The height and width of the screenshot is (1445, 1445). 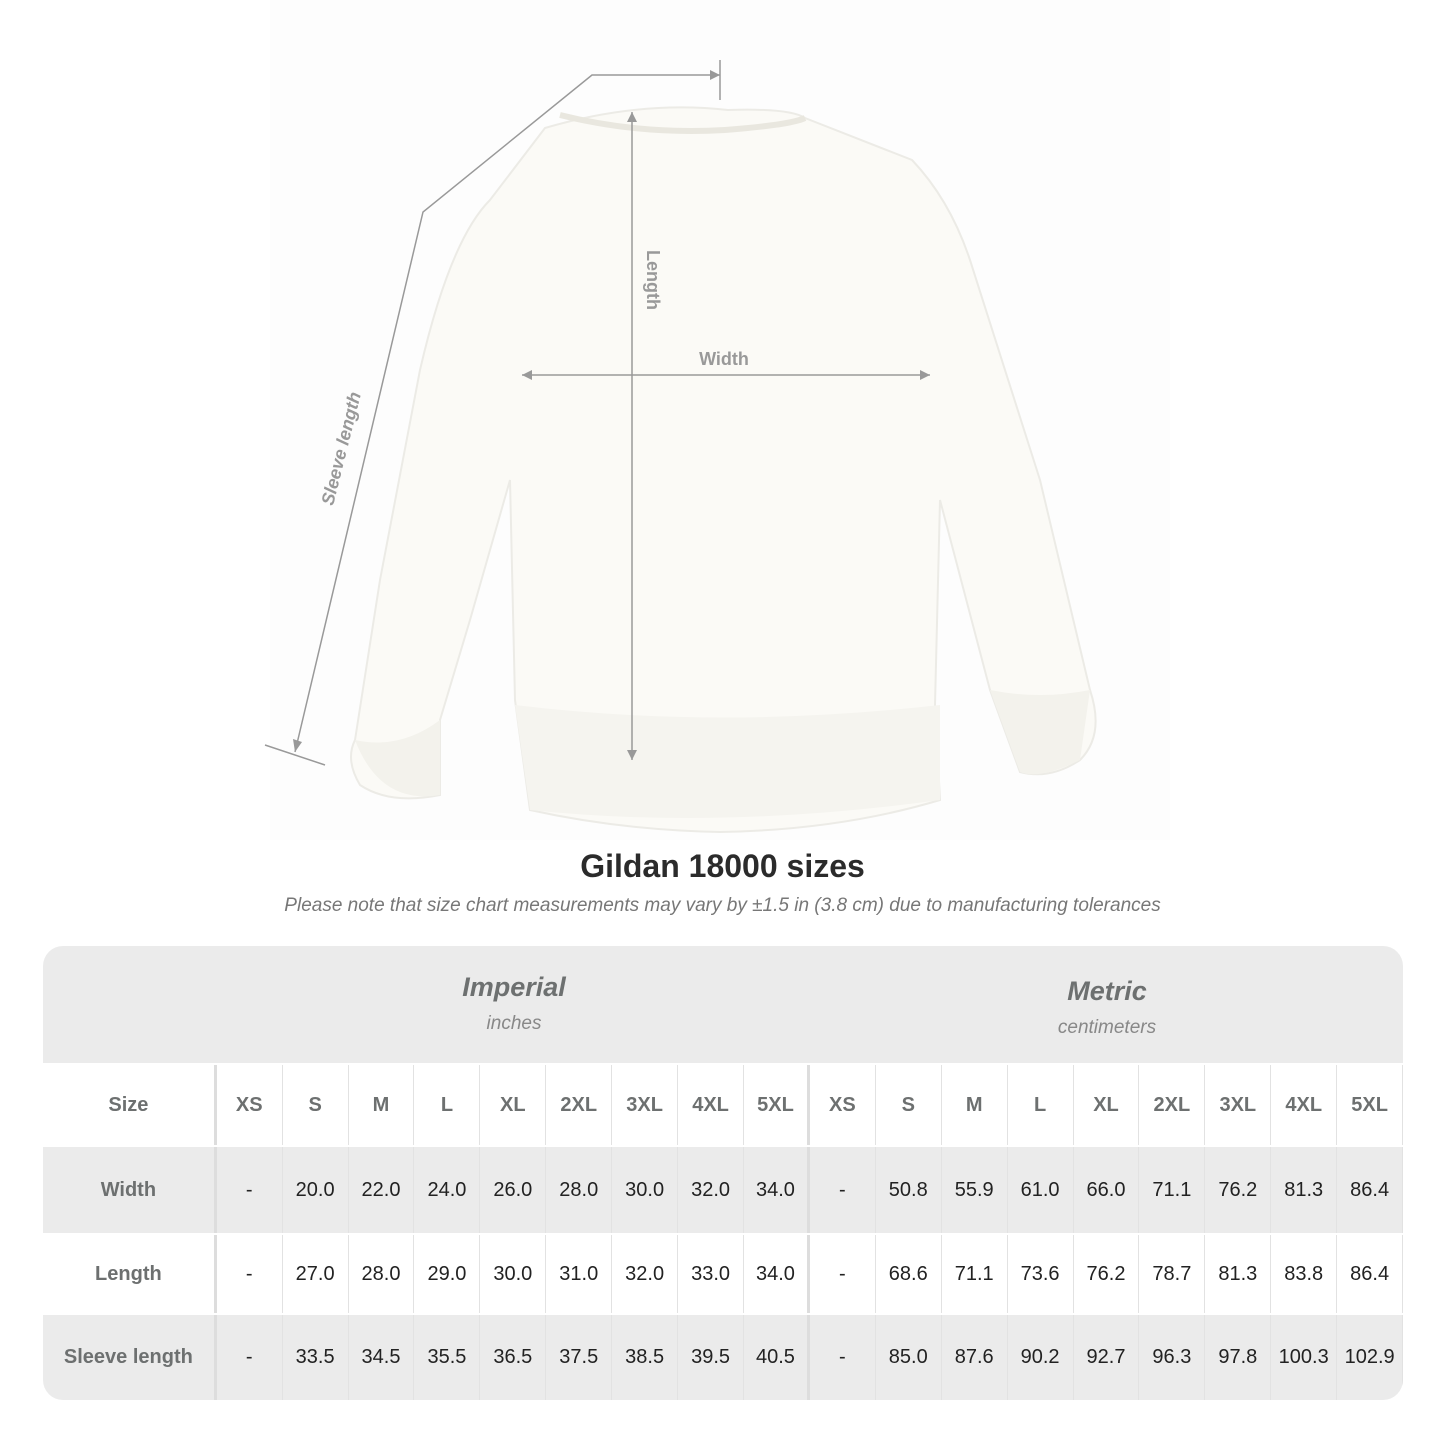 I want to click on table-cell: 78.7, so click(x=1172, y=1274).